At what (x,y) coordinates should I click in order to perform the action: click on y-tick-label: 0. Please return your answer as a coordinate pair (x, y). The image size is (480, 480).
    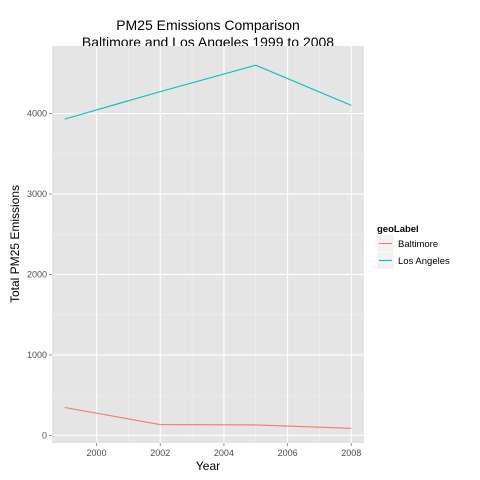
    Looking at the image, I should click on (44, 435).